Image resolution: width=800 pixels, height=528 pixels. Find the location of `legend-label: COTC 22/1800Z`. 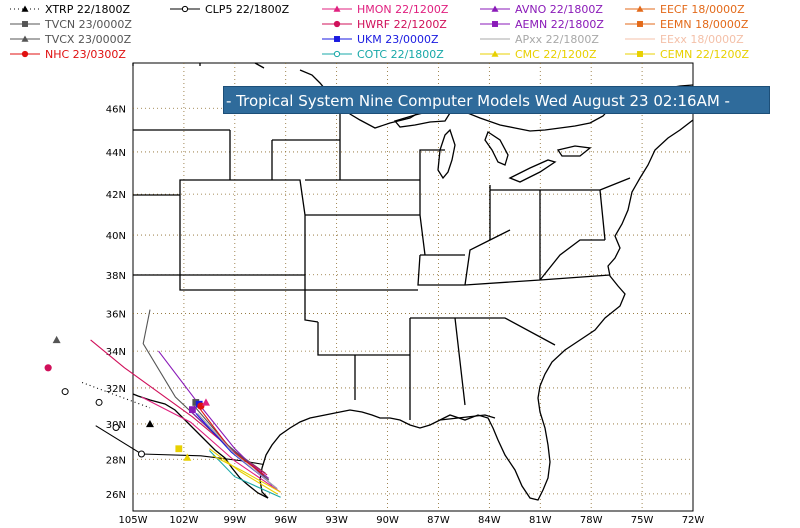

legend-label: COTC 22/1800Z is located at coordinates (400, 54).